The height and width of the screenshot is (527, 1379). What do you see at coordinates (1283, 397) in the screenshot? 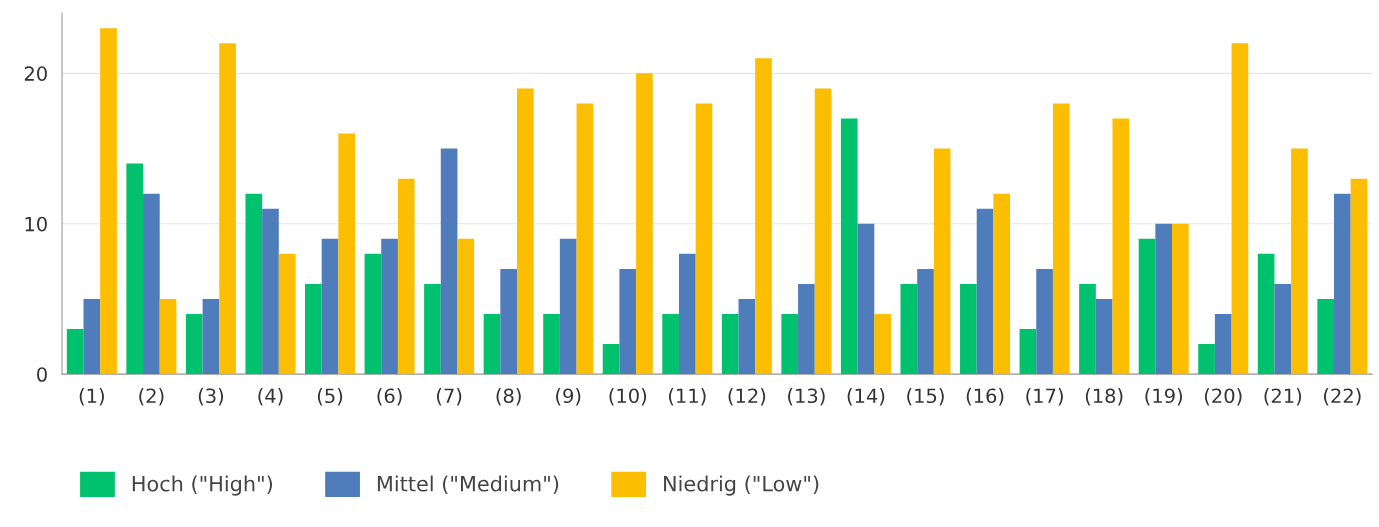
I see `x-tick-label: (21)` at bounding box center [1283, 397].